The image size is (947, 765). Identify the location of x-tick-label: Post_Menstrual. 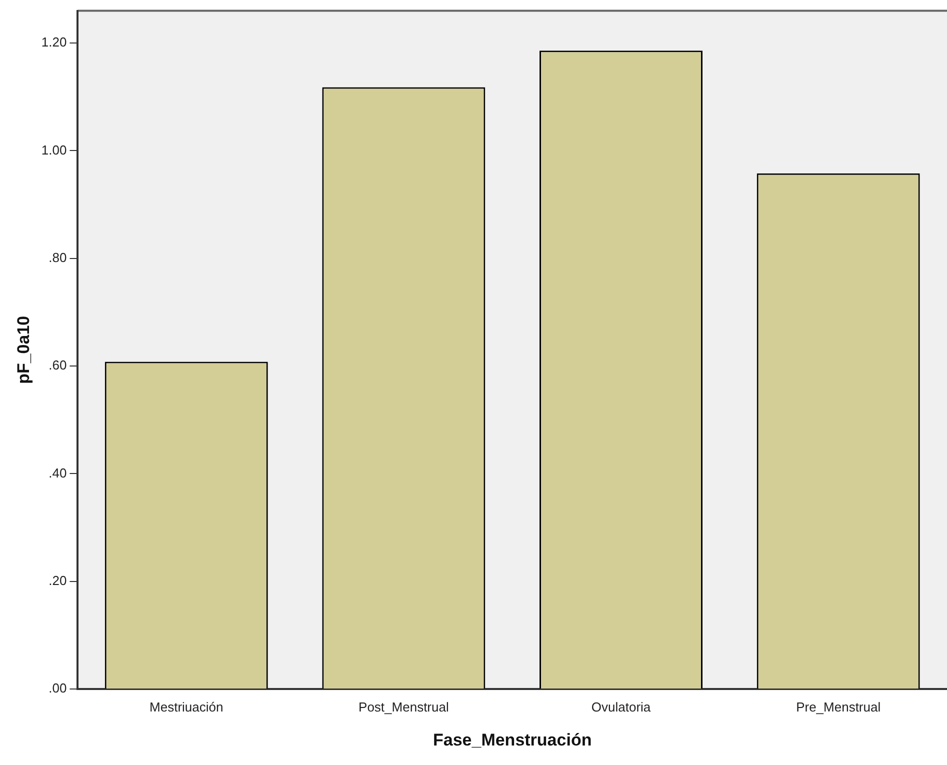
(403, 706).